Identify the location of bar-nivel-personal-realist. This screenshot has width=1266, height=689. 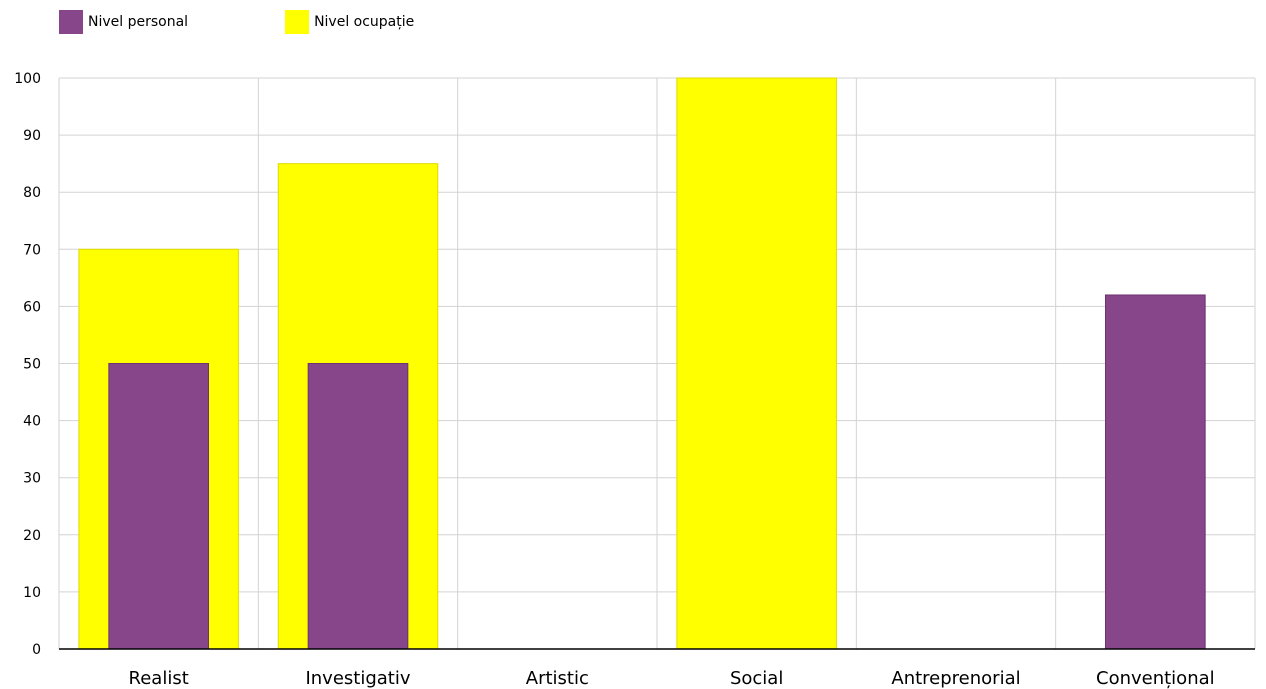
(158, 506).